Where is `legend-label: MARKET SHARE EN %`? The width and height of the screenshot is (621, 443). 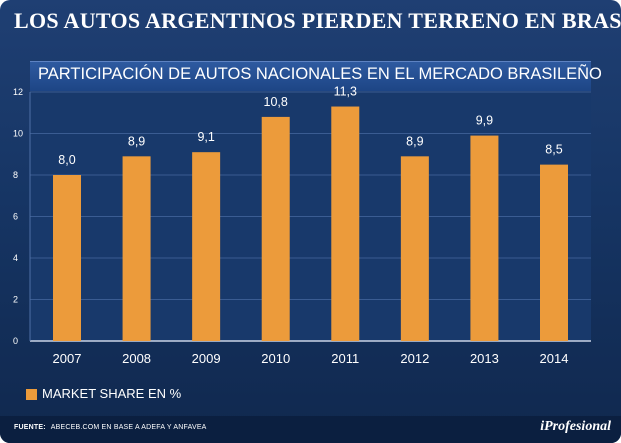 legend-label: MARKET SHARE EN % is located at coordinates (112, 393).